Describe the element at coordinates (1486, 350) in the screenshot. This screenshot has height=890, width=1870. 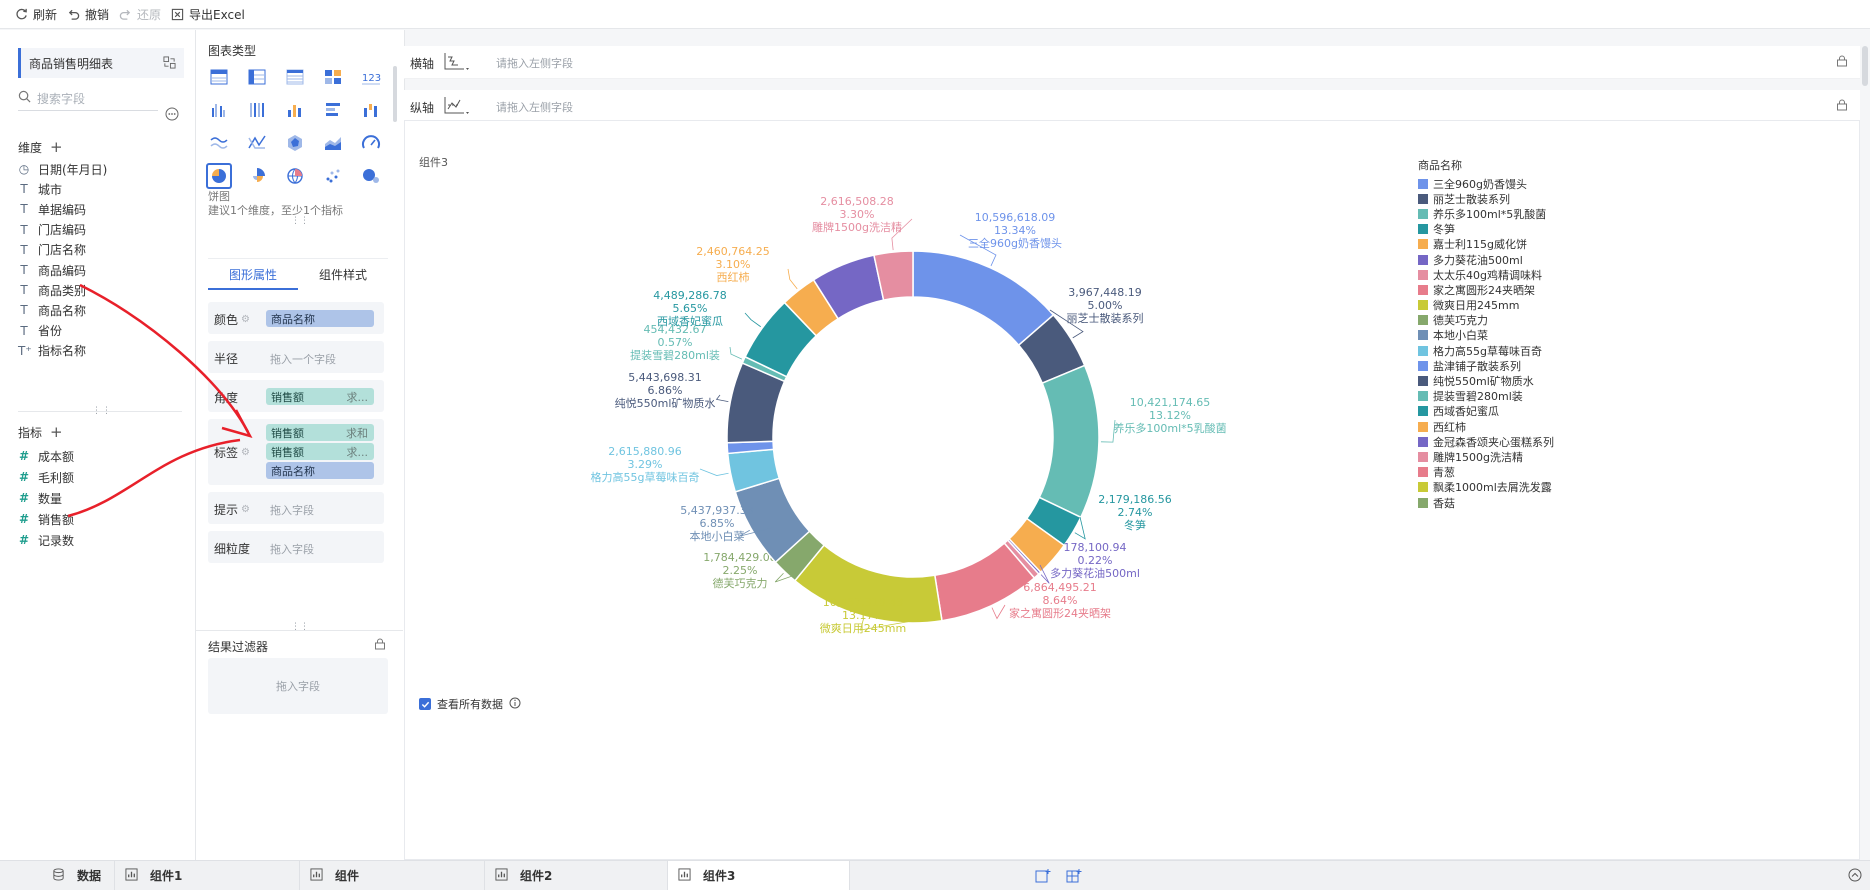
I see `legend-item: 格力高55g草莓味百奇` at that location.